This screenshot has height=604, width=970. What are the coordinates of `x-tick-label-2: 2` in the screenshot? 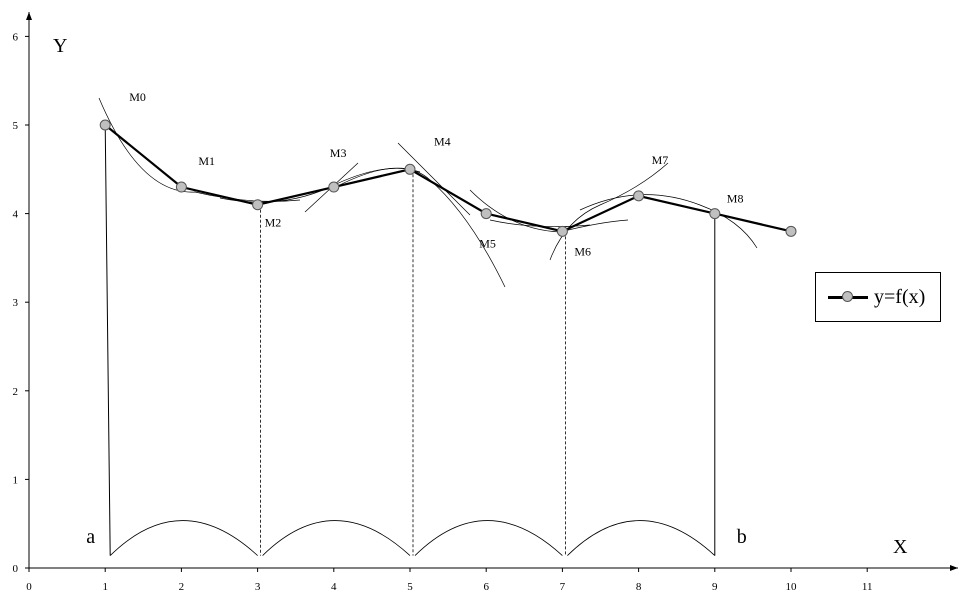 It's located at (182, 587).